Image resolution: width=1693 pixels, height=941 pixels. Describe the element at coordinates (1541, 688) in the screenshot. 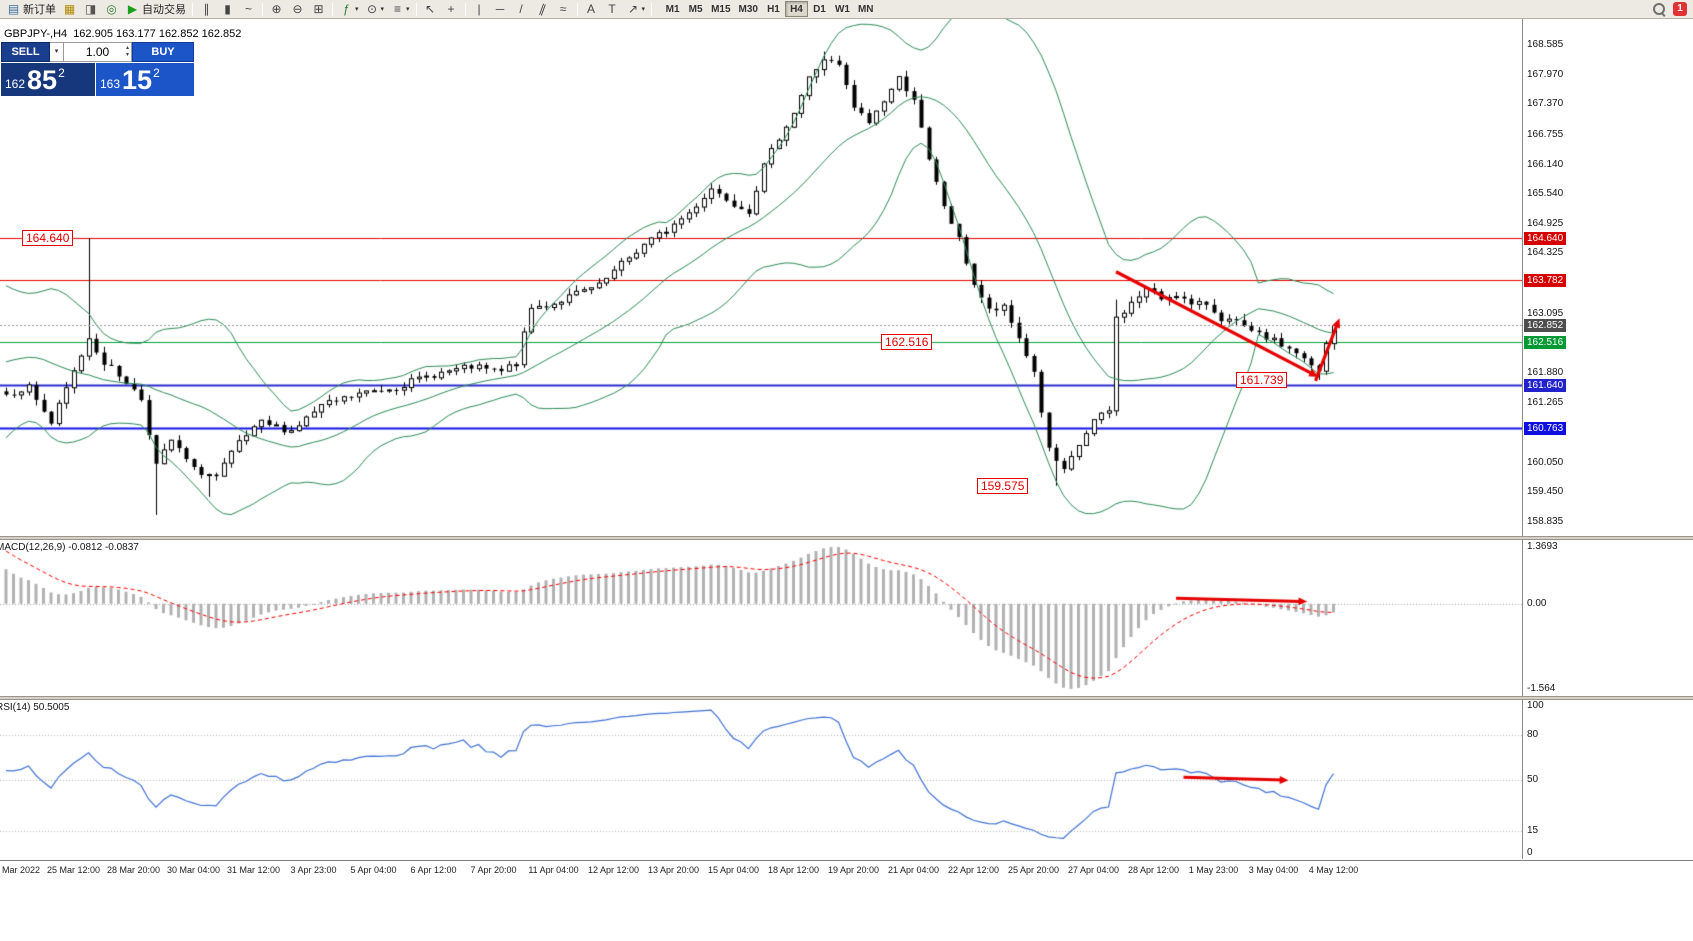

I see `macd-axis-label: -1.564` at that location.